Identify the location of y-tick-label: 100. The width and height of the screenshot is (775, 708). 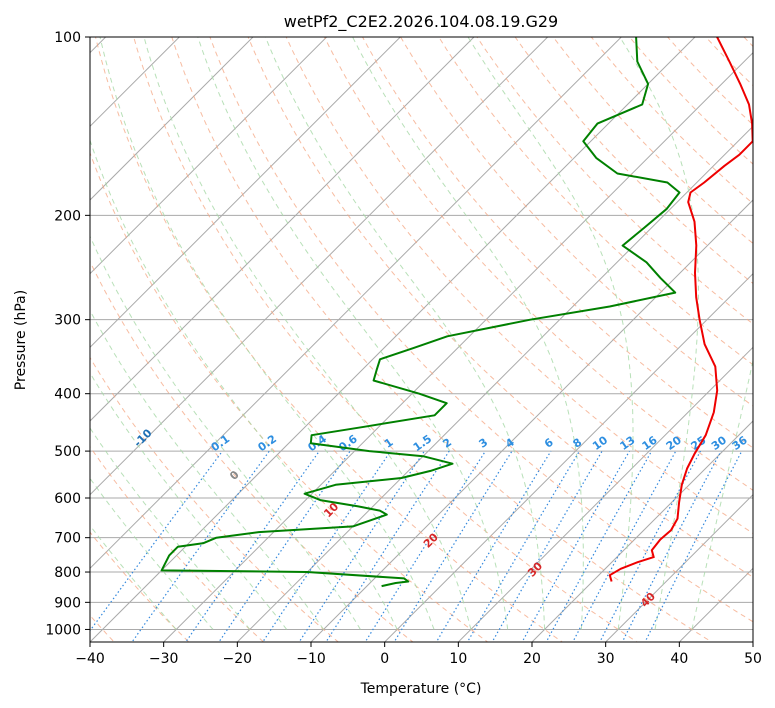
(67, 38).